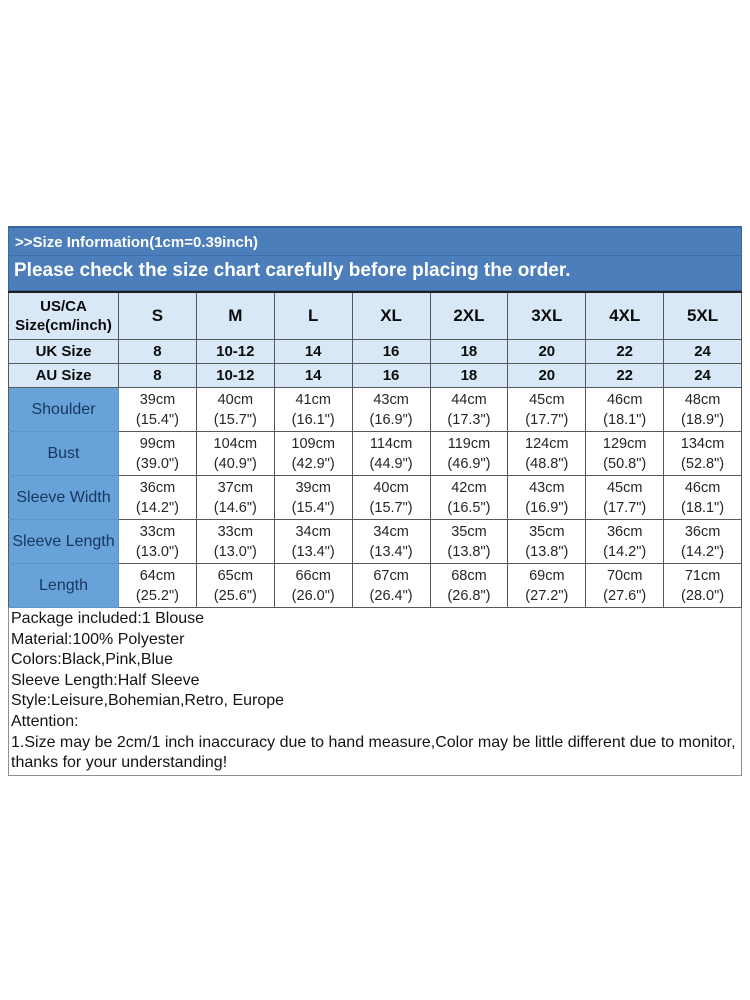 This screenshot has width=750, height=1000. I want to click on measurement-row-label: Sleeve Width, so click(63, 497).